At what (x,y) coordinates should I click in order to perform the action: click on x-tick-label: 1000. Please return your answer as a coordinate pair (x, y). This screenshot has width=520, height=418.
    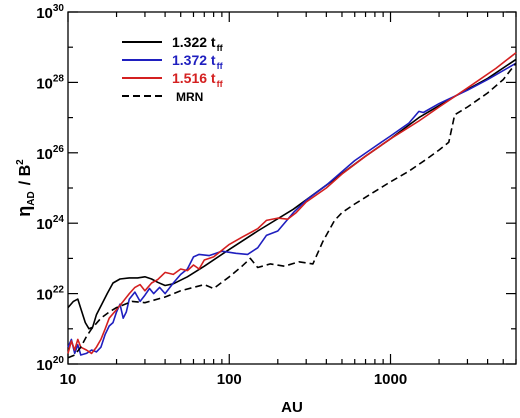
    Looking at the image, I should click on (390, 379).